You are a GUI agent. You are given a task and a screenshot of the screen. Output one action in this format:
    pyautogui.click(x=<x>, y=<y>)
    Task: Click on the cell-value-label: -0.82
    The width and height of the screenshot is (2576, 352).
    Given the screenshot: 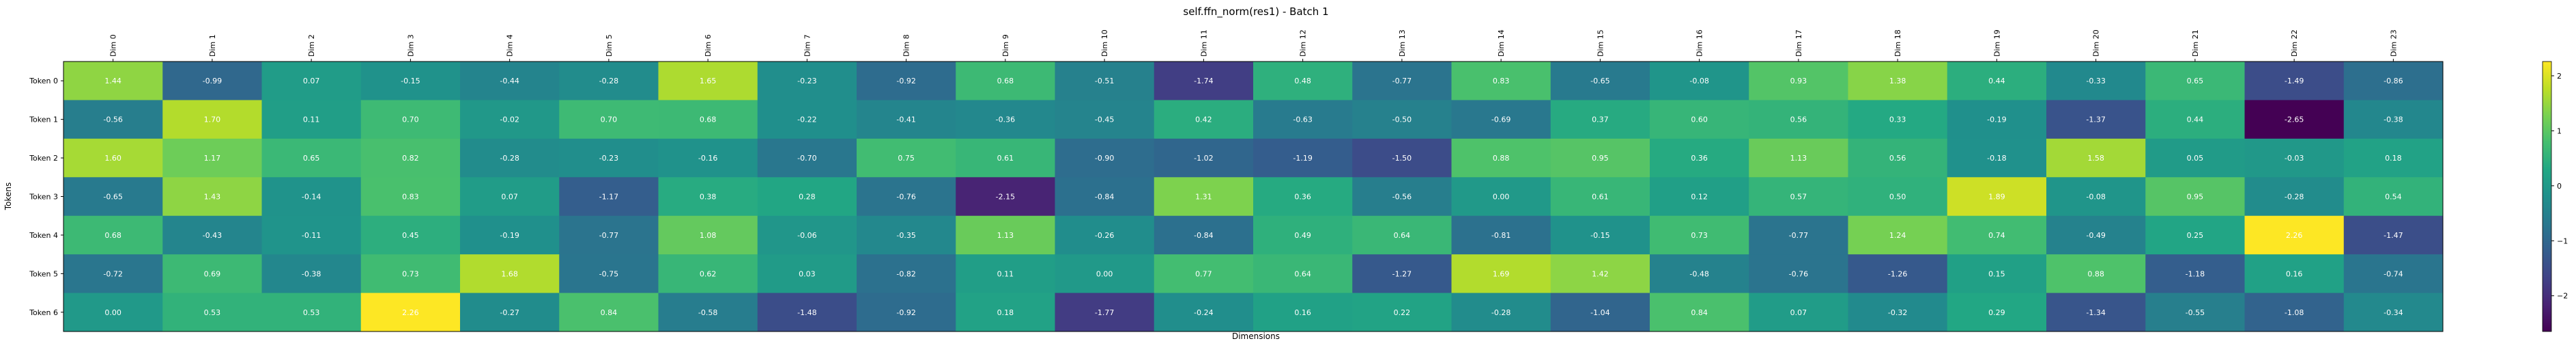 What is the action you would take?
    pyautogui.click(x=905, y=273)
    